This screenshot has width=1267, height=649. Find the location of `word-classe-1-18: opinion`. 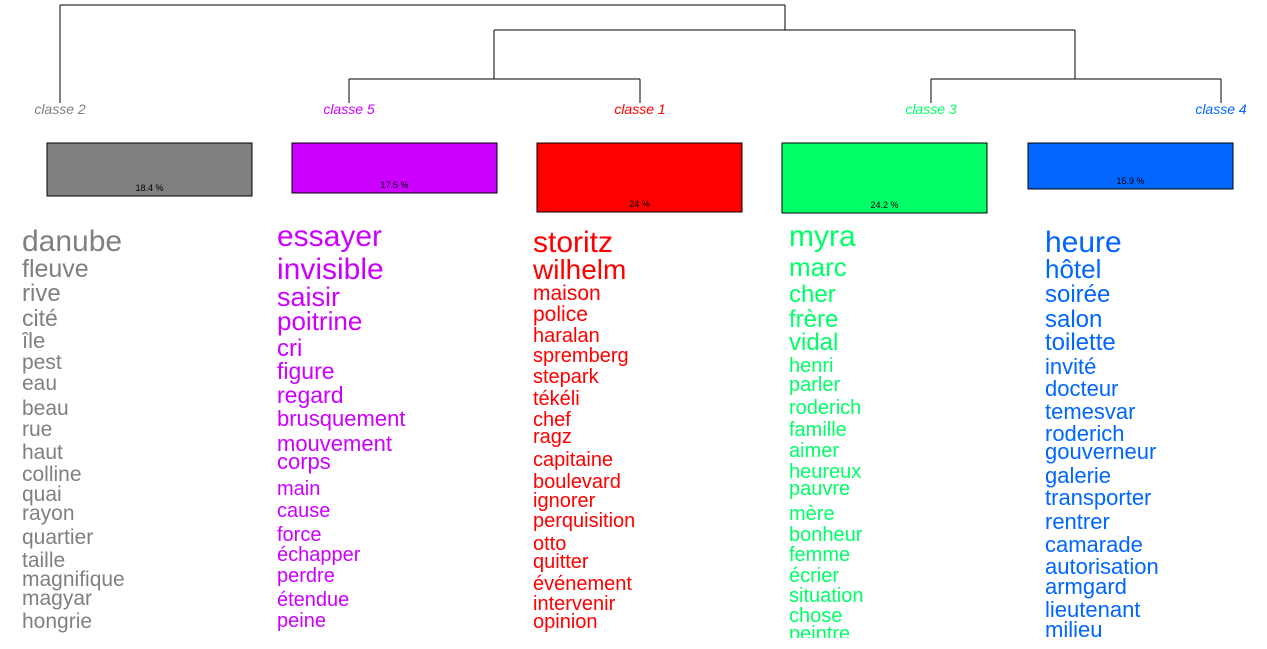

word-classe-1-18: opinion is located at coordinates (565, 622).